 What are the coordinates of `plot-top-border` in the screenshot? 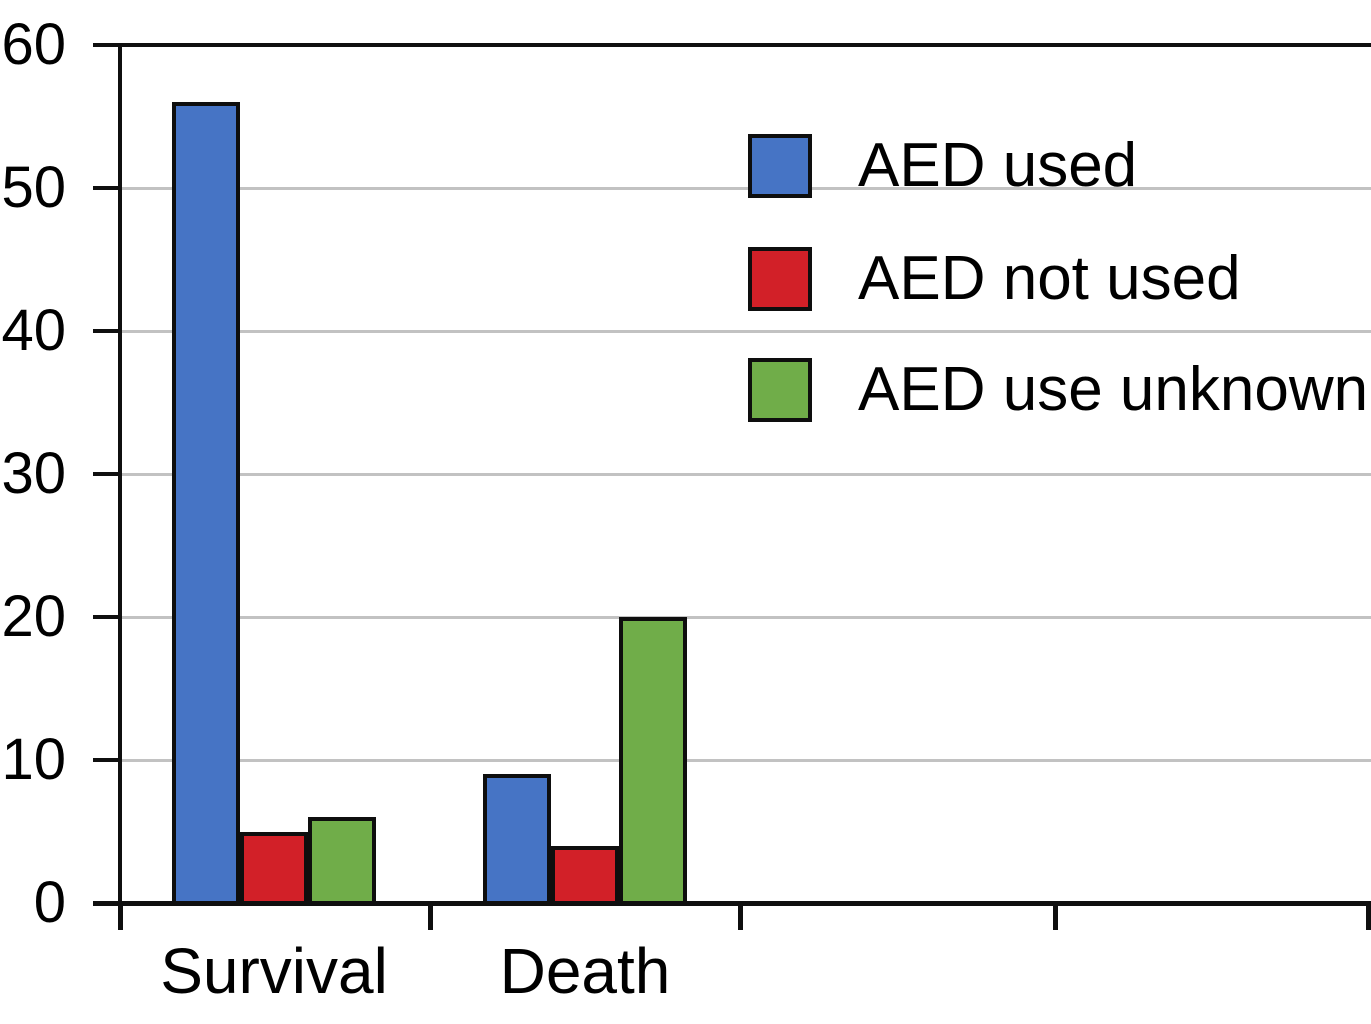 It's located at (732, 45).